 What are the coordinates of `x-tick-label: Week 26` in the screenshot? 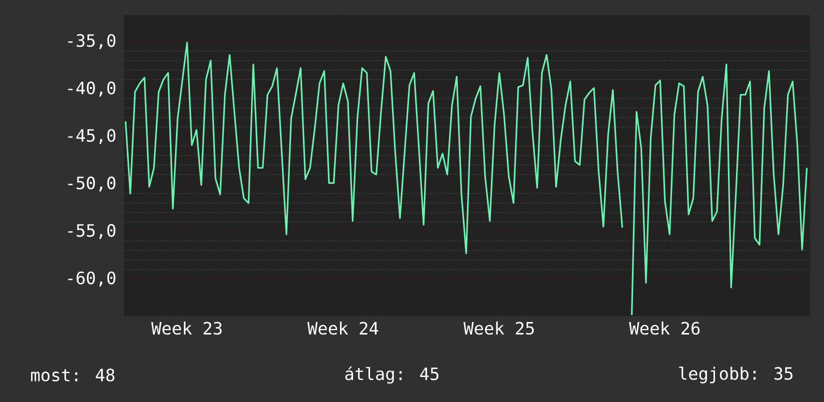 It's located at (664, 328).